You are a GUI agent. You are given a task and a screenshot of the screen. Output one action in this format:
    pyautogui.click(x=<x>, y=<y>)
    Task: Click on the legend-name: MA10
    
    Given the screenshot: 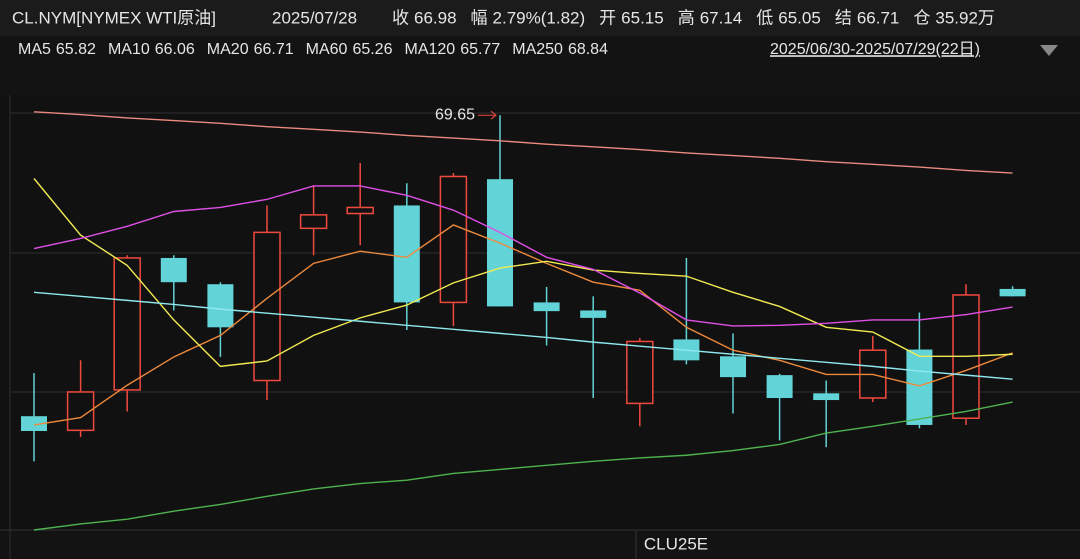 What is the action you would take?
    pyautogui.click(x=129, y=49)
    